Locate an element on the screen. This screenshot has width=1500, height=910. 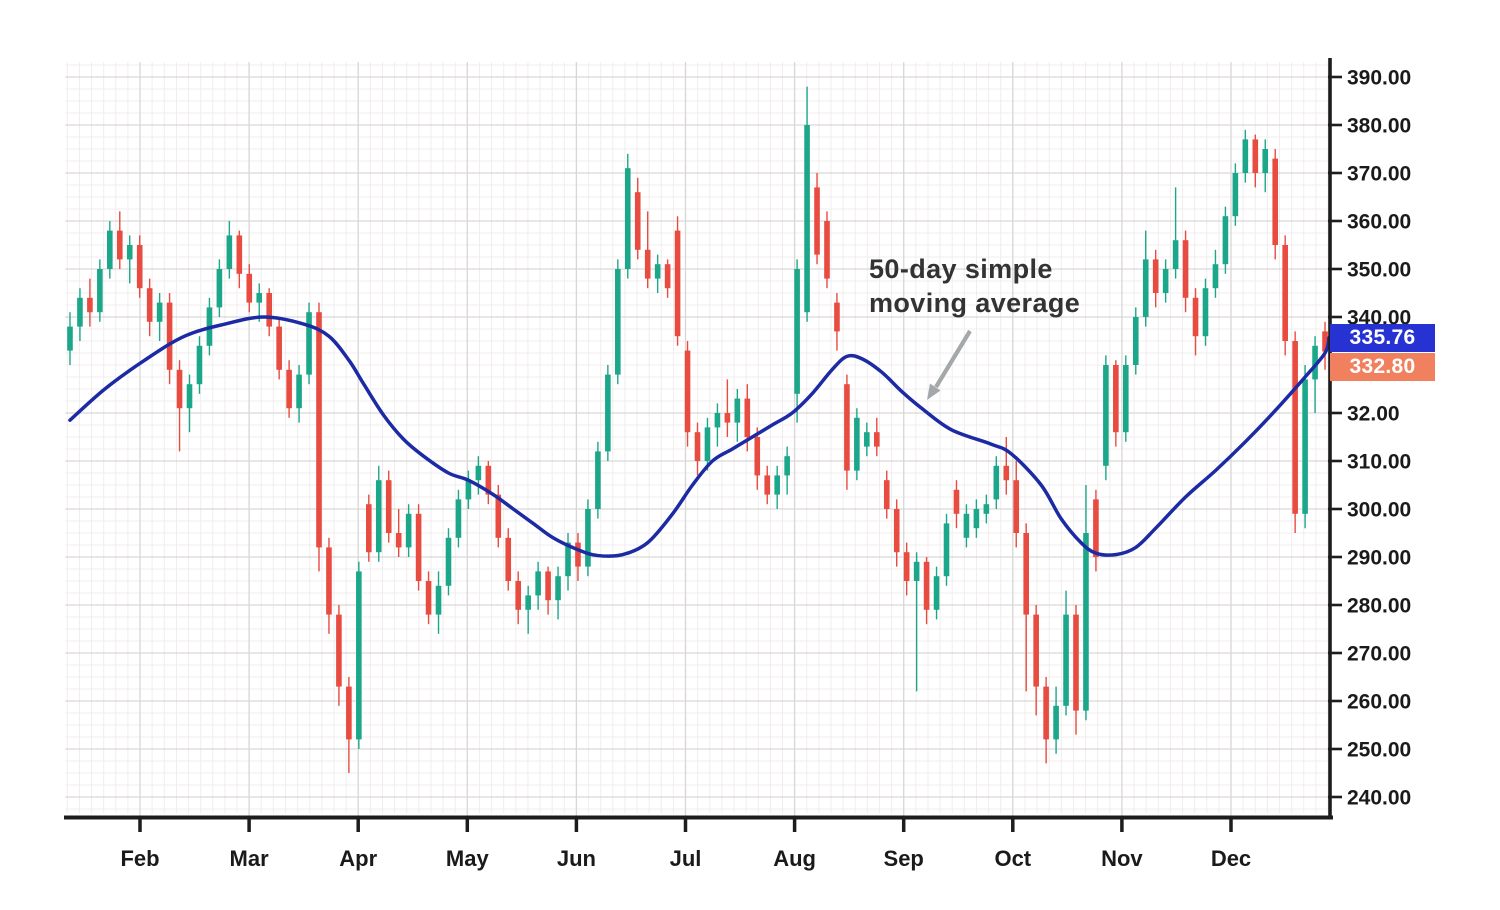
y-axis-tick-label: 340.00 is located at coordinates (1379, 318).